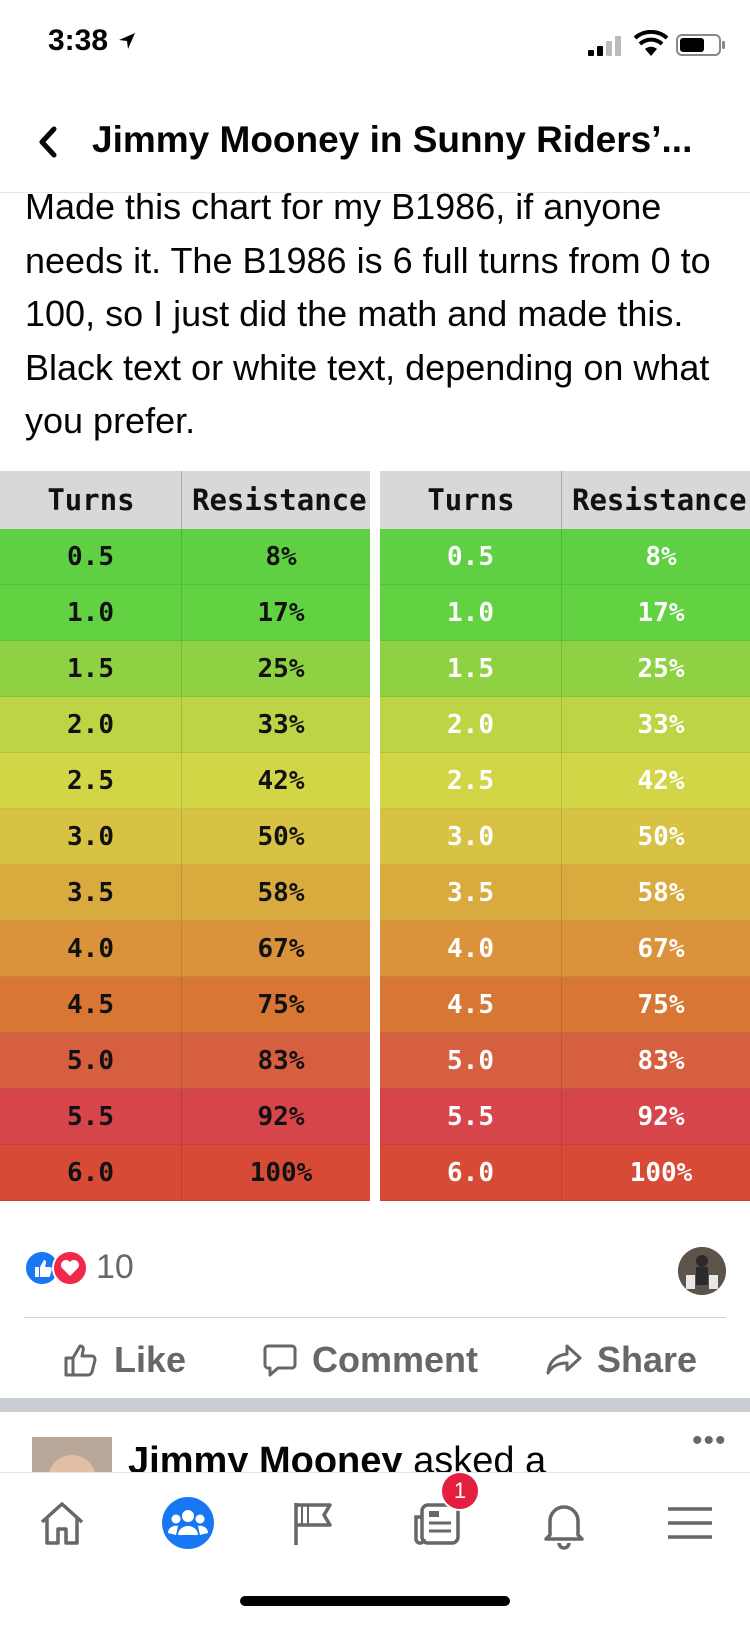  Describe the element at coordinates (604, 46) in the screenshot. I see `cellular-signal-icon` at that location.